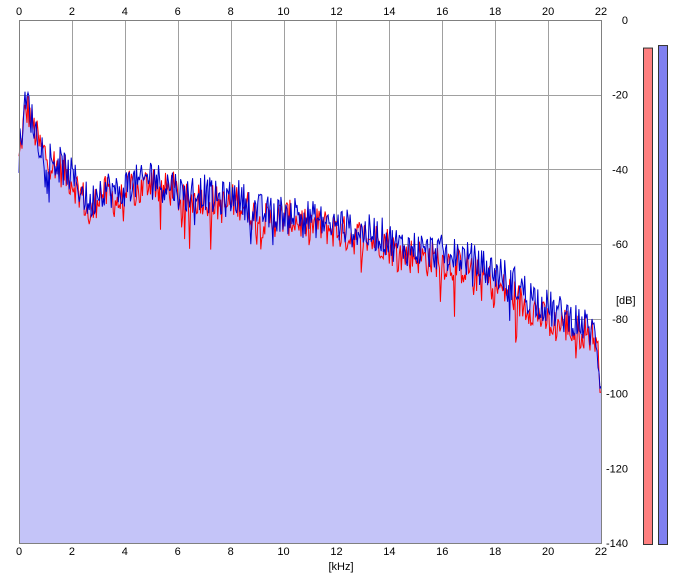  Describe the element at coordinates (125, 12) in the screenshot. I see `x-tick-label-top: 4` at that location.